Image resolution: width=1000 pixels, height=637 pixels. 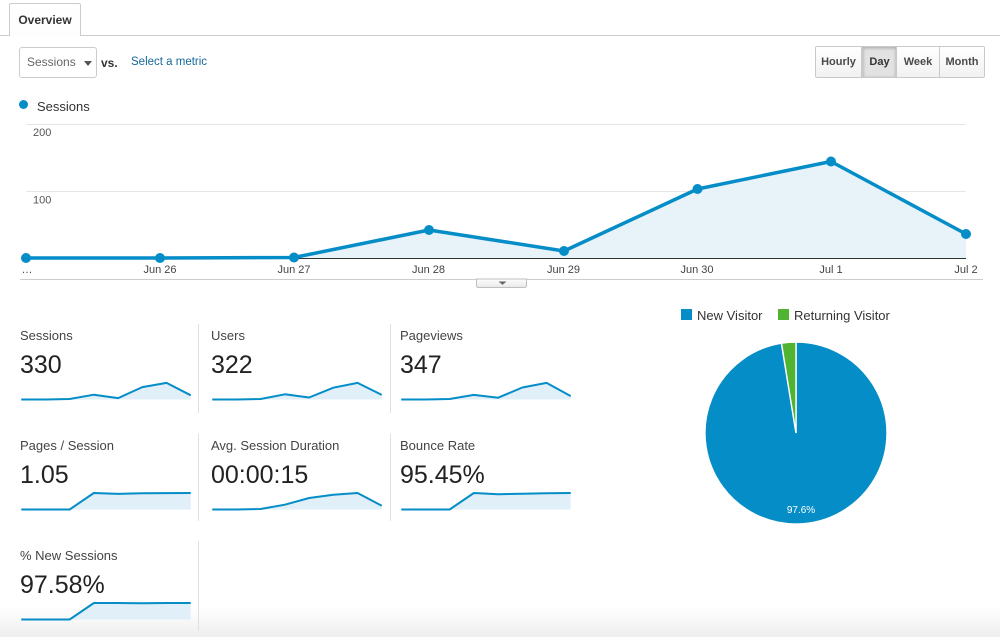 What do you see at coordinates (159, 270) in the screenshot?
I see `svg-text: Jun 26` at bounding box center [159, 270].